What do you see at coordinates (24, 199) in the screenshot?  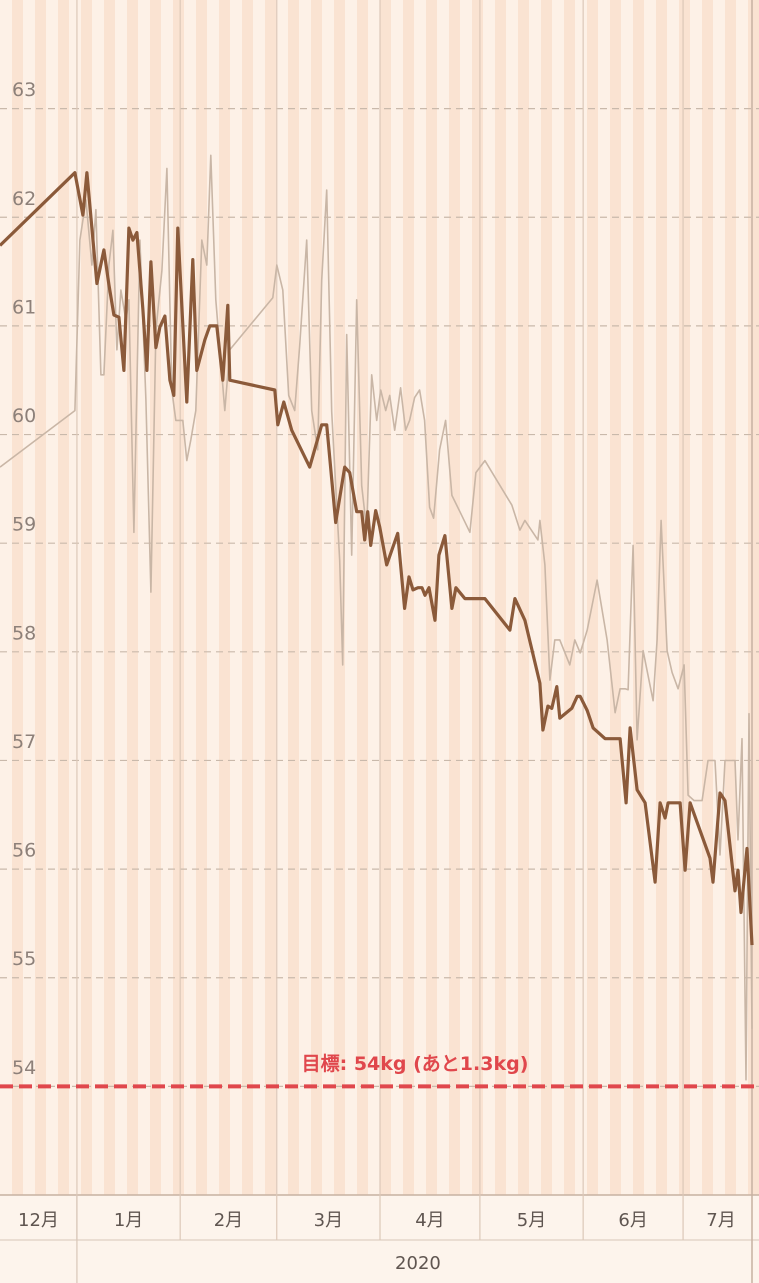 I see `y-tick-label: 62` at bounding box center [24, 199].